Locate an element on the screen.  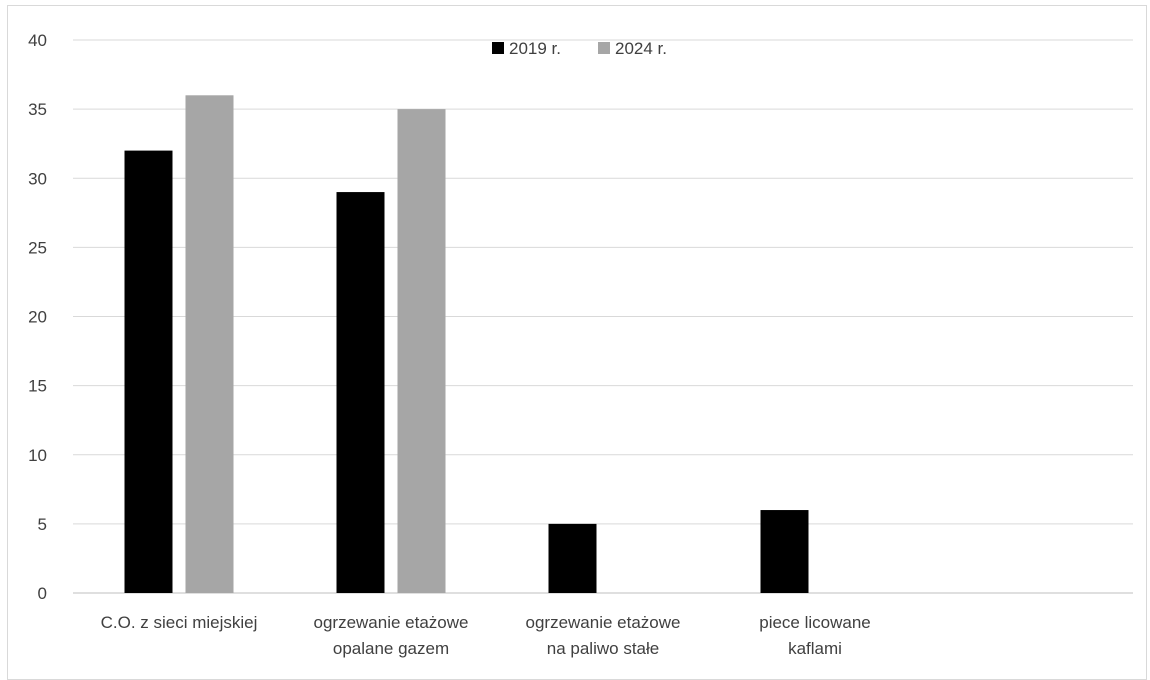
y-tick-label: 35 is located at coordinates (37, 109).